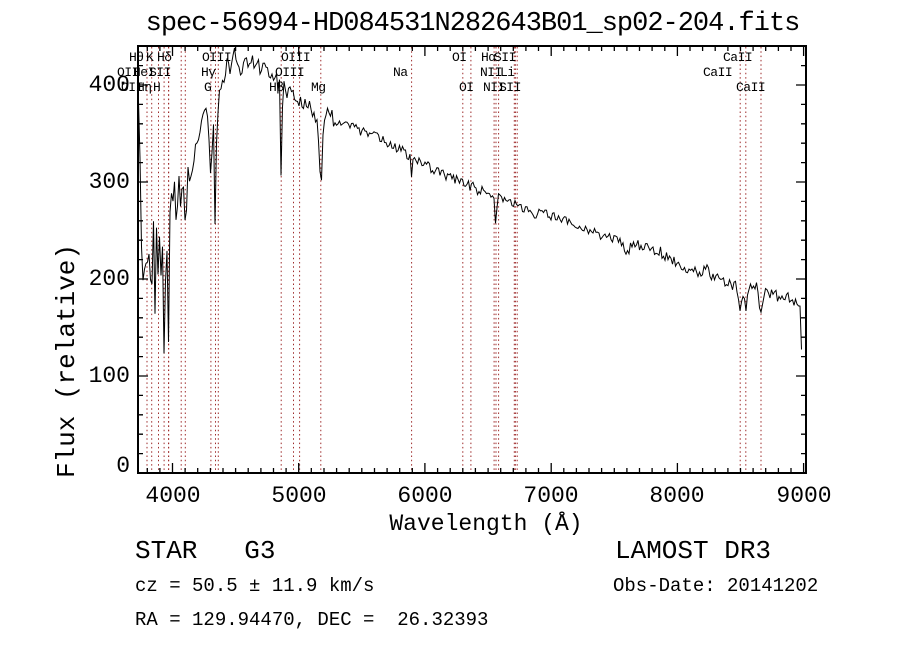  Describe the element at coordinates (136, 57) in the screenshot. I see `spectral-line-label: Hθ` at that location.